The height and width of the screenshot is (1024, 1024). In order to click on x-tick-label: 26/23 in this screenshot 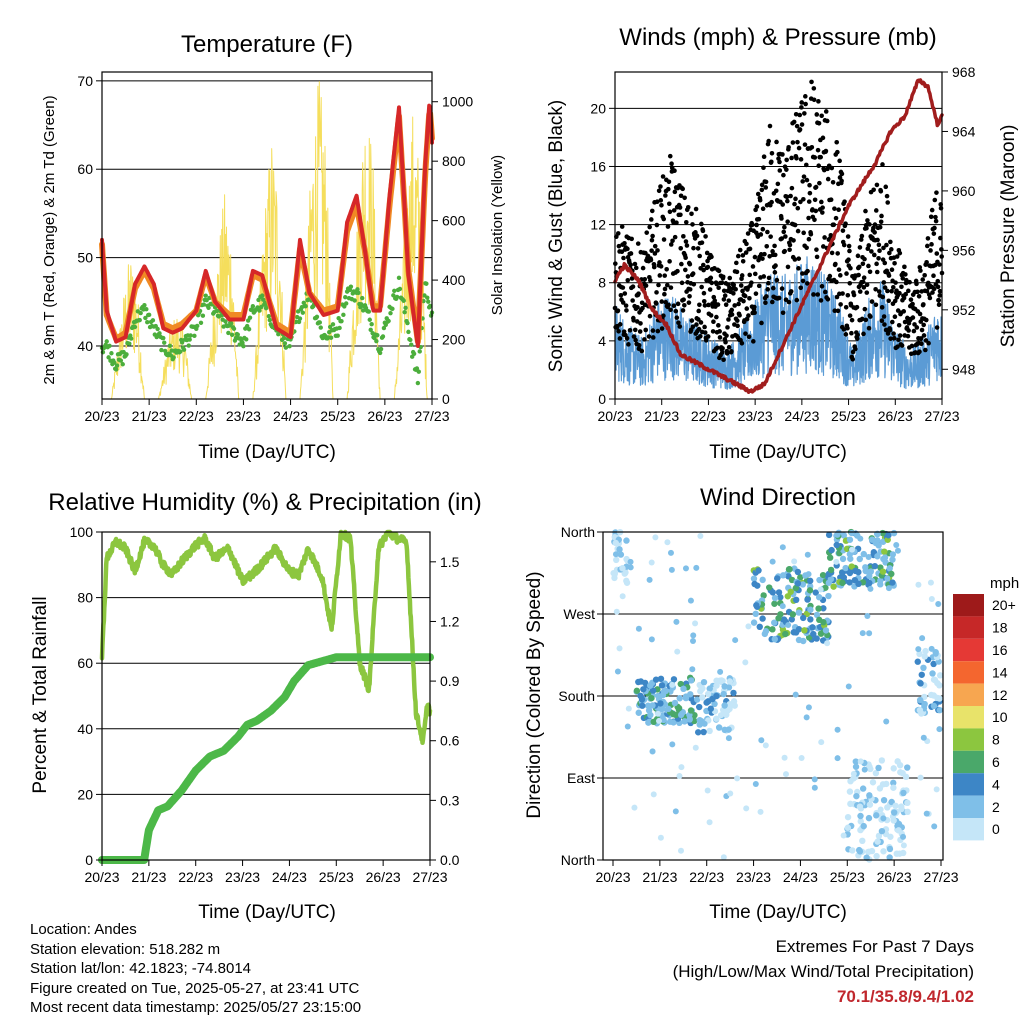, I will do `click(895, 416)`.